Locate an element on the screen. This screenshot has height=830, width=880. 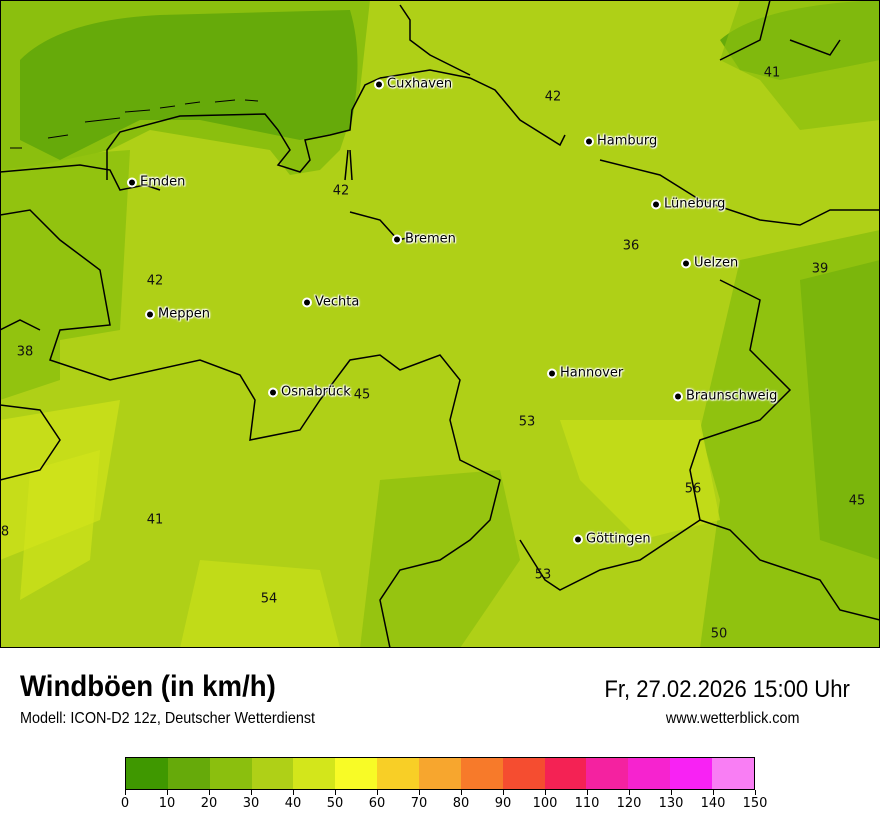
legend-tick-label: 50 is located at coordinates (335, 803).